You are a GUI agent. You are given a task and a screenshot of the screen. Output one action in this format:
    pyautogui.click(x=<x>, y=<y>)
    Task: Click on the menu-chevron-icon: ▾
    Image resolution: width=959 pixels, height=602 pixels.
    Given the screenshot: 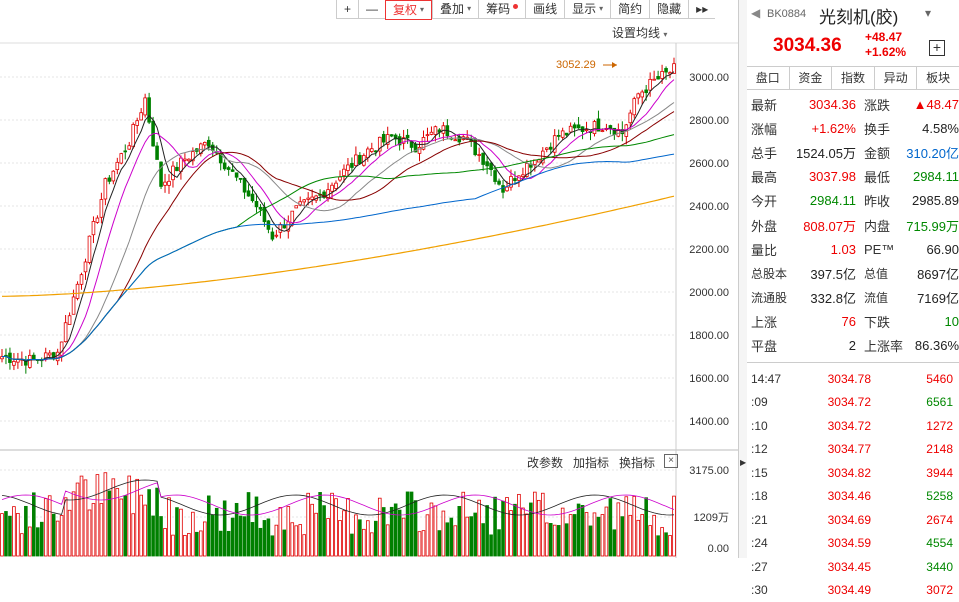 What is the action you would take?
    pyautogui.click(x=928, y=13)
    